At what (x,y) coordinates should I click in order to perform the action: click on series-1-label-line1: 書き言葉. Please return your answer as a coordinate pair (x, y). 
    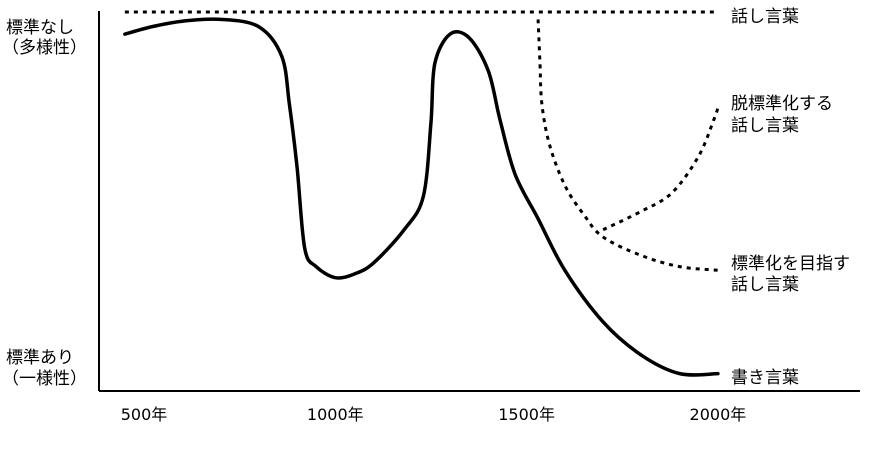
    Looking at the image, I should click on (765, 378).